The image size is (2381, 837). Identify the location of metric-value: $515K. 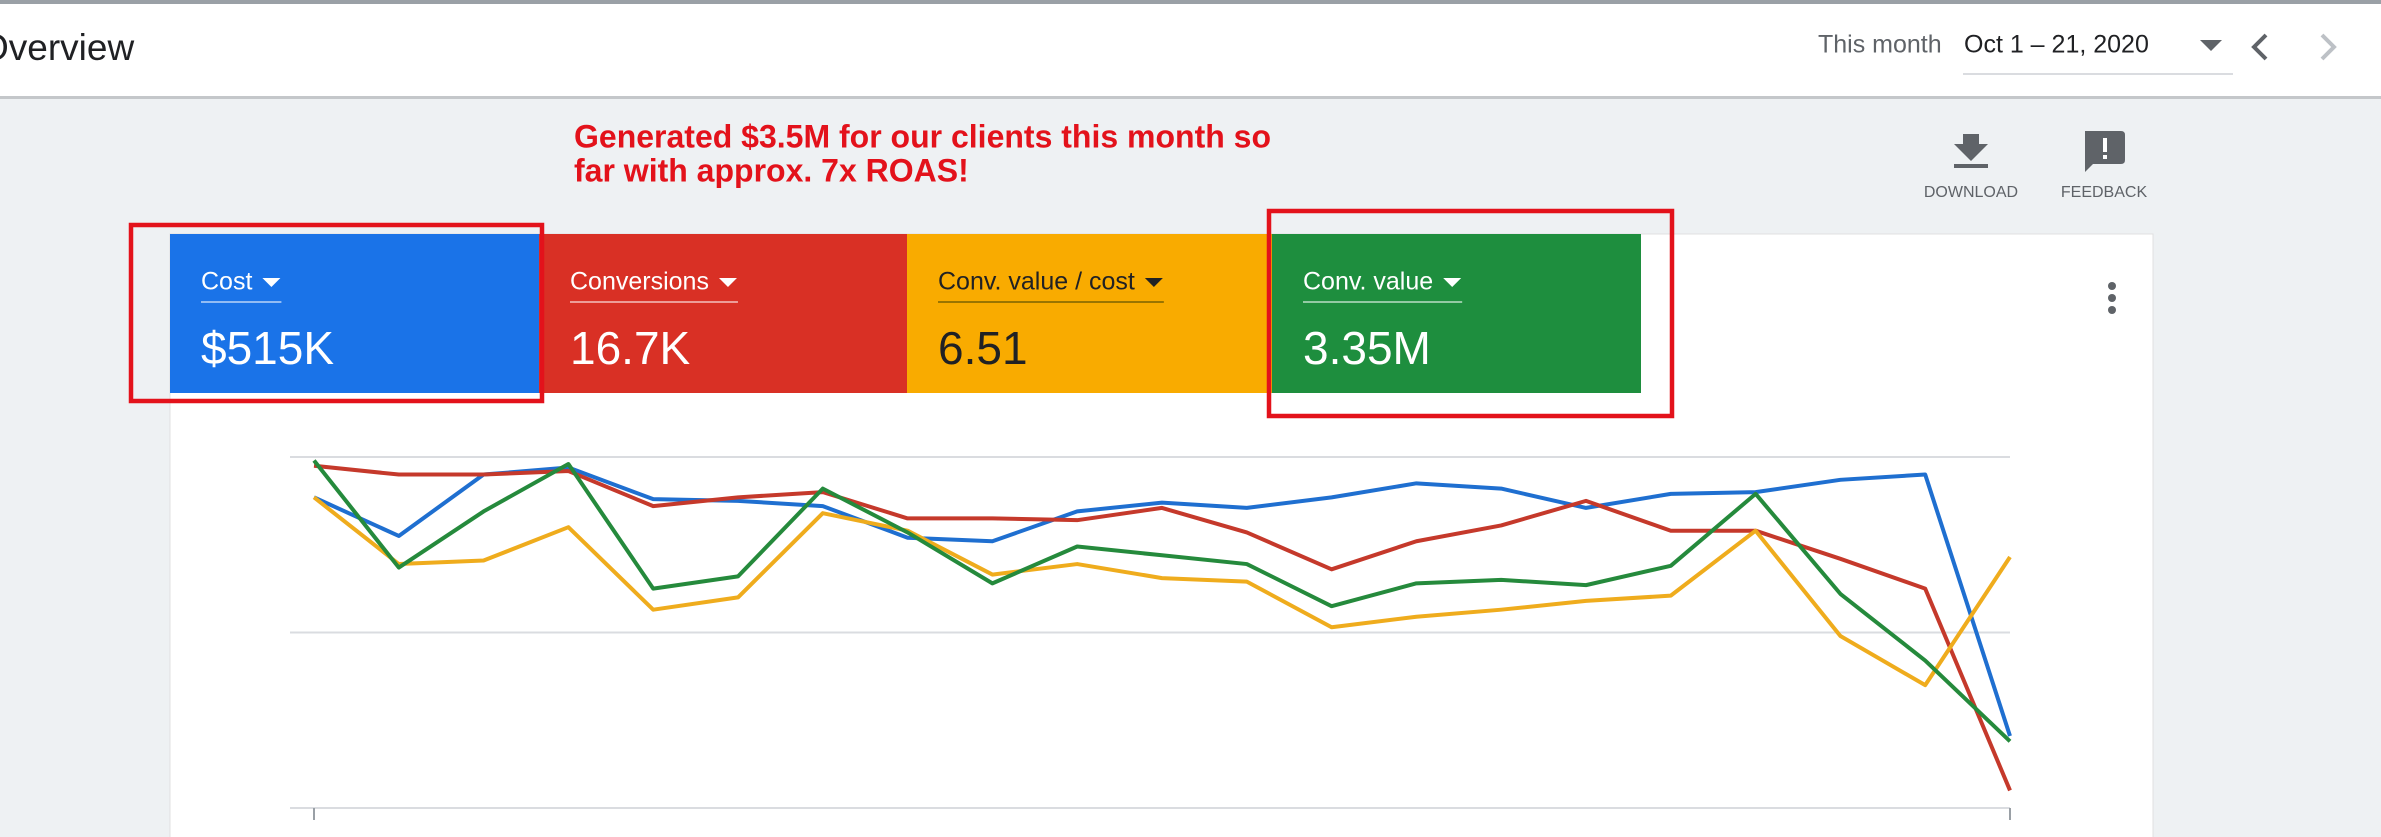
(267, 348).